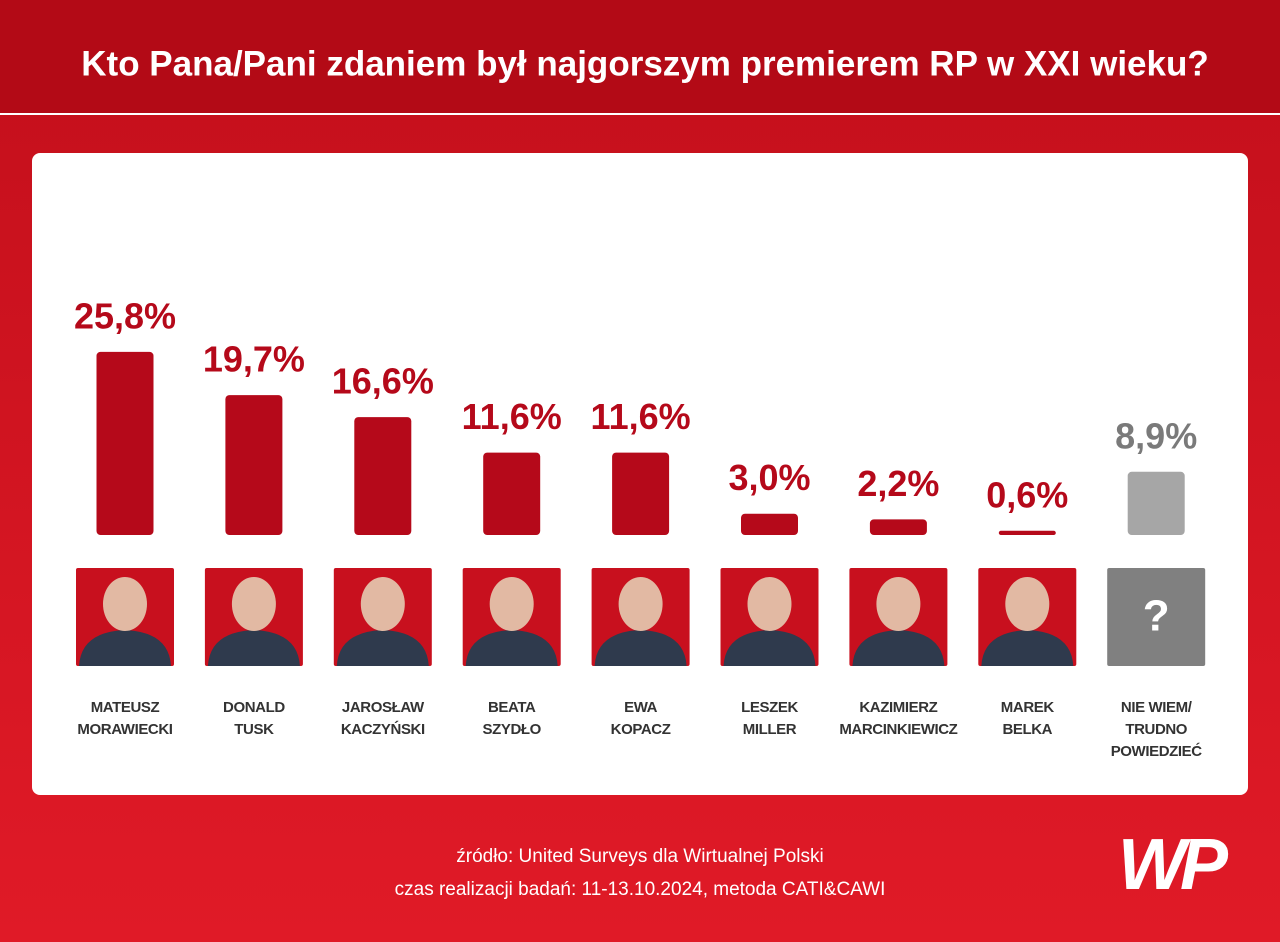  Describe the element at coordinates (511, 718) in the screenshot. I see `category-label: BEATA SZYDŁO` at that location.